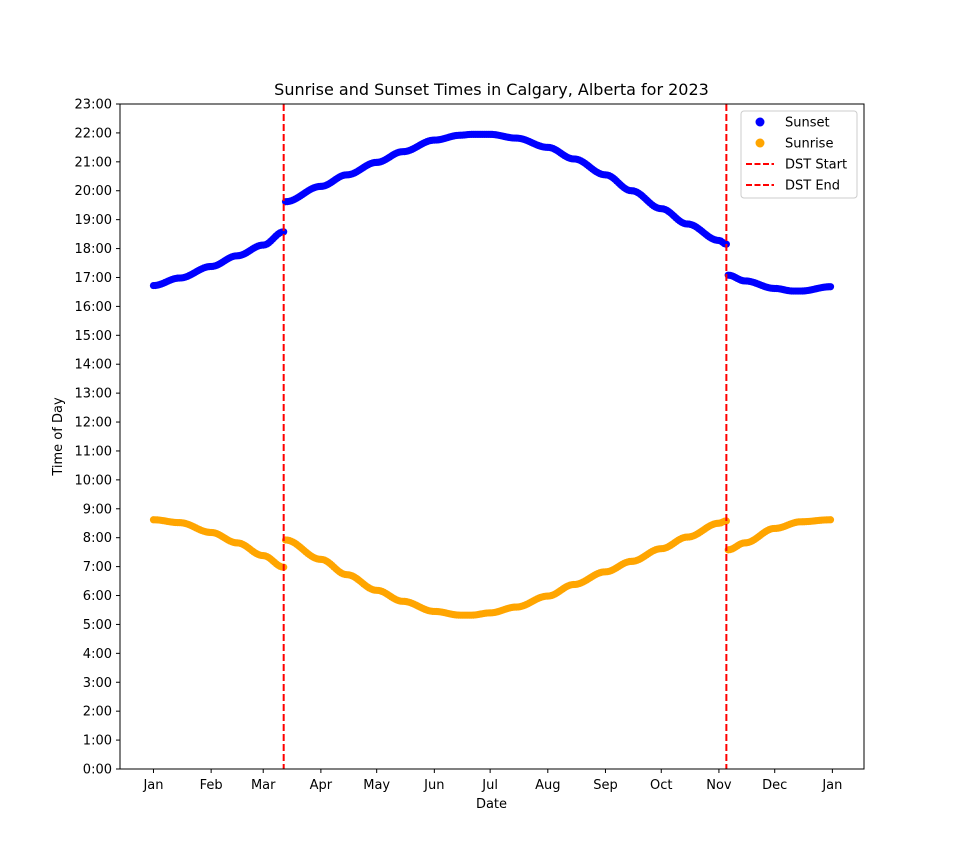 The height and width of the screenshot is (863, 960). What do you see at coordinates (93, 133) in the screenshot?
I see `y-tick-label: 22:00` at bounding box center [93, 133].